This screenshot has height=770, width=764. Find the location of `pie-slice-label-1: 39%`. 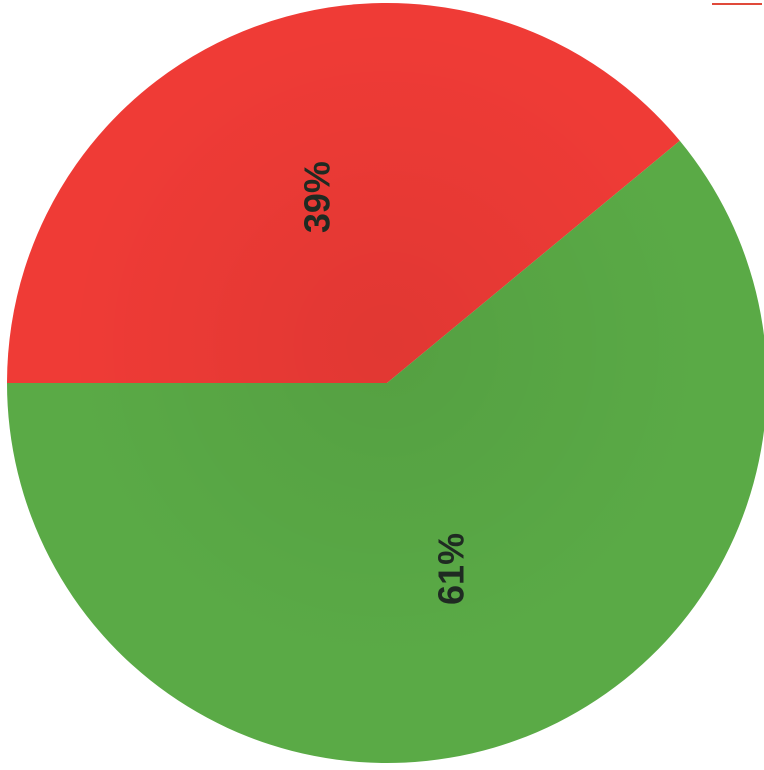

pie-slice-label-1: 39% is located at coordinates (317, 197).